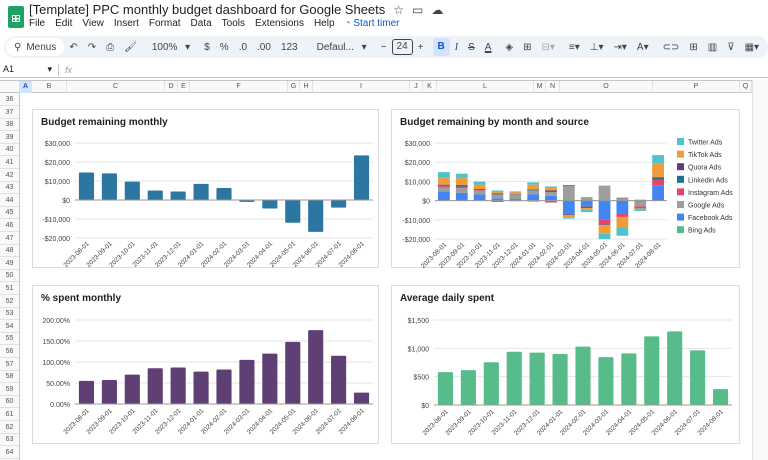  Describe the element at coordinates (548, 47) in the screenshot. I see `merge-cells-icon: ⊟▾` at that location.